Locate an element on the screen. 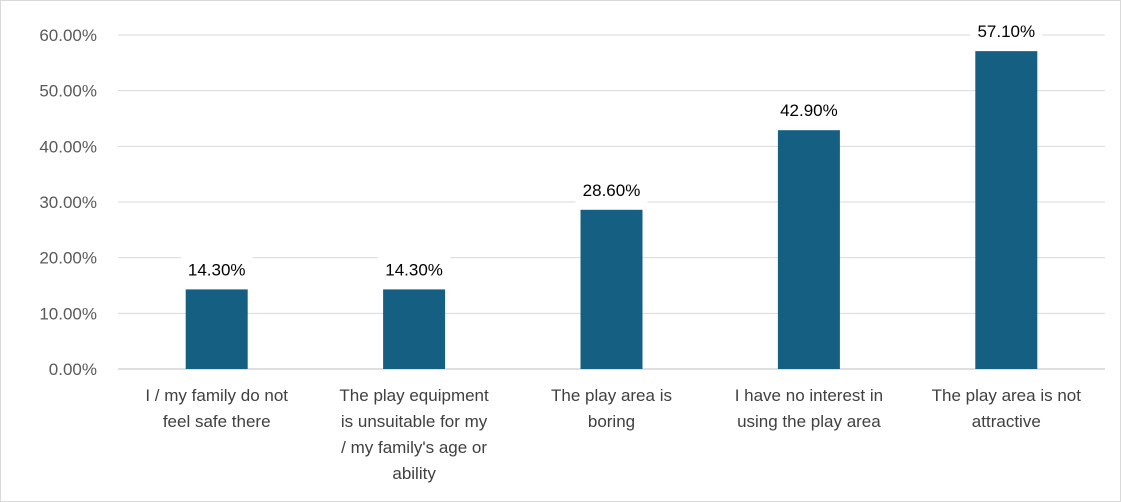 The image size is (1121, 502). x-category-label: The play area is not attractive is located at coordinates (1007, 408).